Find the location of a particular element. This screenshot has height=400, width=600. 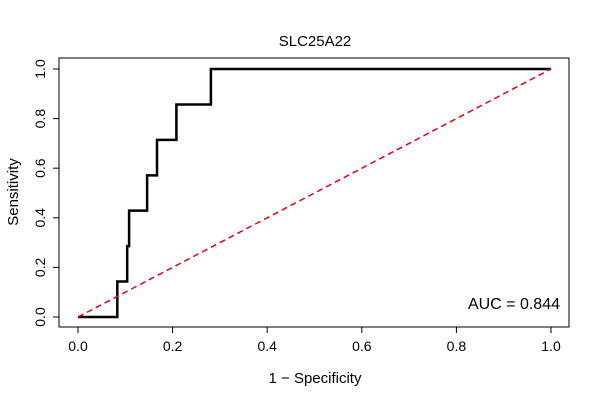

y-tick-label: 0.4 is located at coordinates (40, 218).